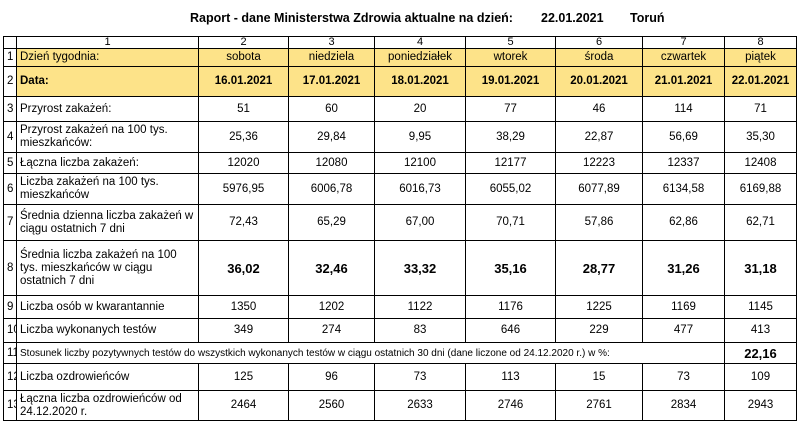 This screenshot has height=429, width=800. What do you see at coordinates (243, 163) in the screenshot?
I see `table-cell: 12020` at bounding box center [243, 163].